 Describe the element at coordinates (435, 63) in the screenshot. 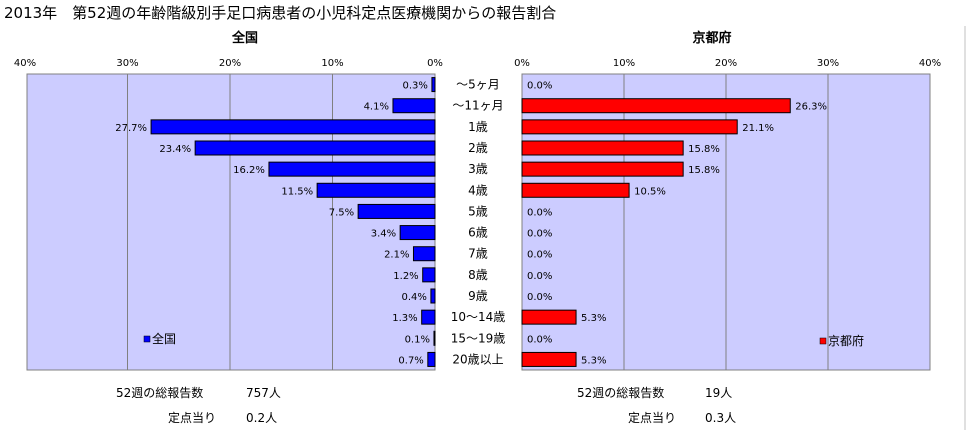

I see `left-tick-label: 0%` at that location.